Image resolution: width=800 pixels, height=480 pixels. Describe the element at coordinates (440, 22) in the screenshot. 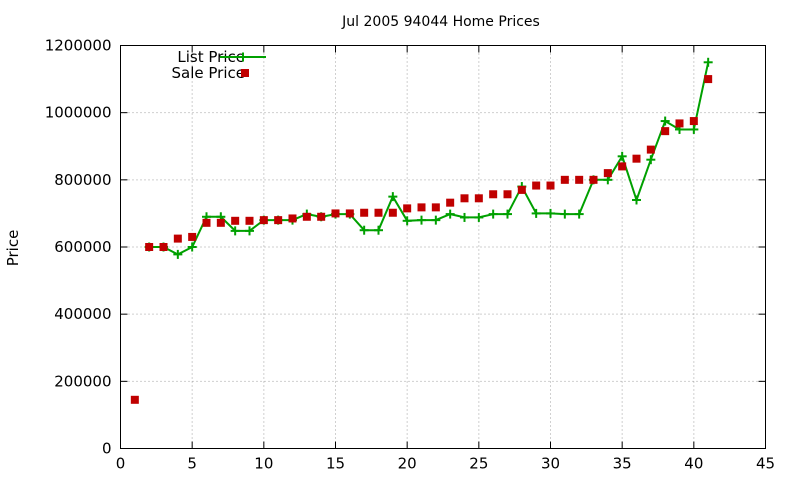

I see `chart-title: Jul 2005 94044 Home Prices` at that location.